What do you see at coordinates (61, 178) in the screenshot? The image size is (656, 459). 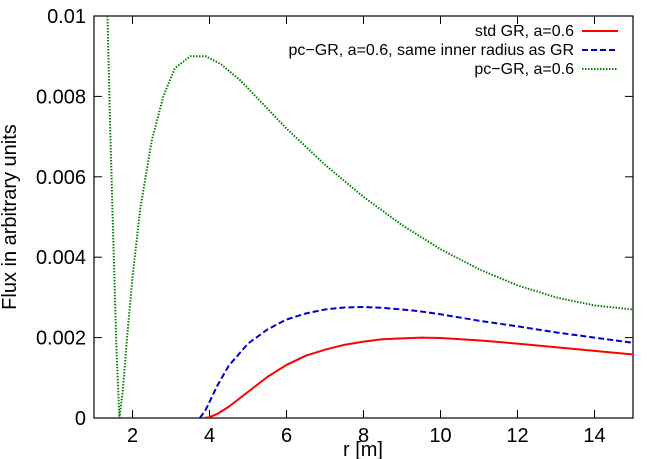 I see `y-tick-label: 0.006` at bounding box center [61, 178].